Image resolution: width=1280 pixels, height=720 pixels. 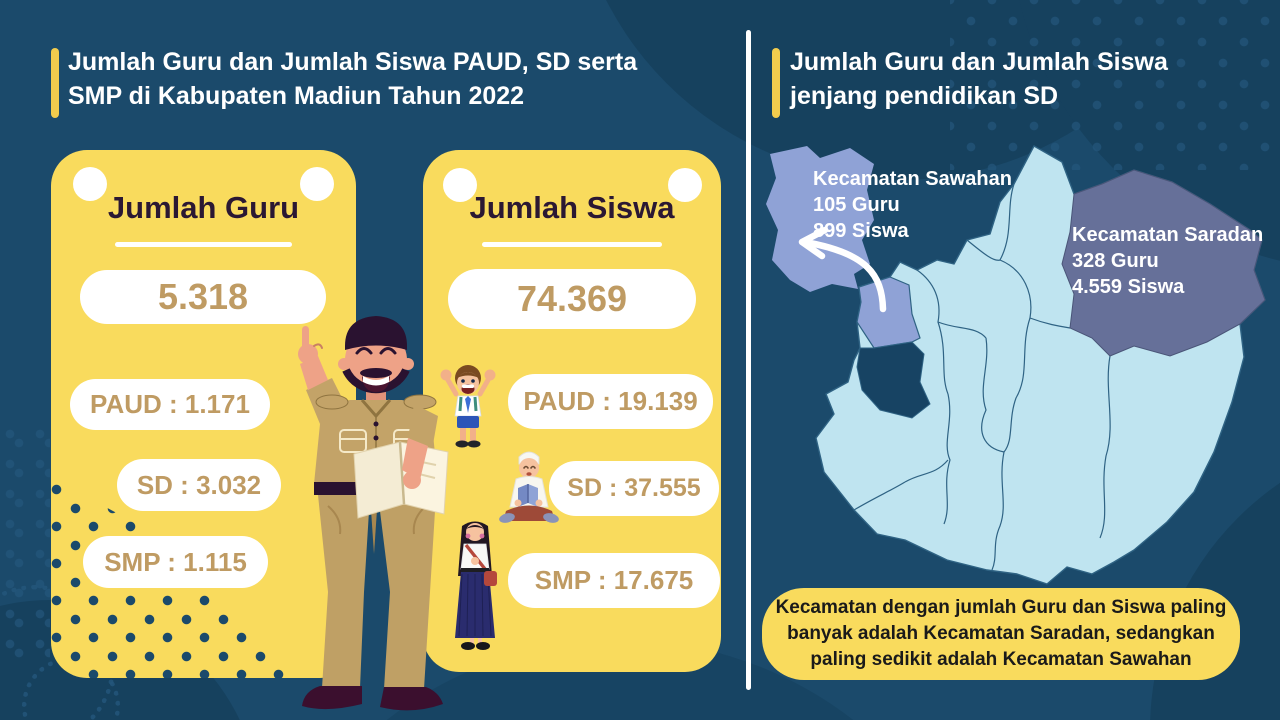 What do you see at coordinates (344, 591) in the screenshot?
I see `teacher-leg-left` at bounding box center [344, 591].